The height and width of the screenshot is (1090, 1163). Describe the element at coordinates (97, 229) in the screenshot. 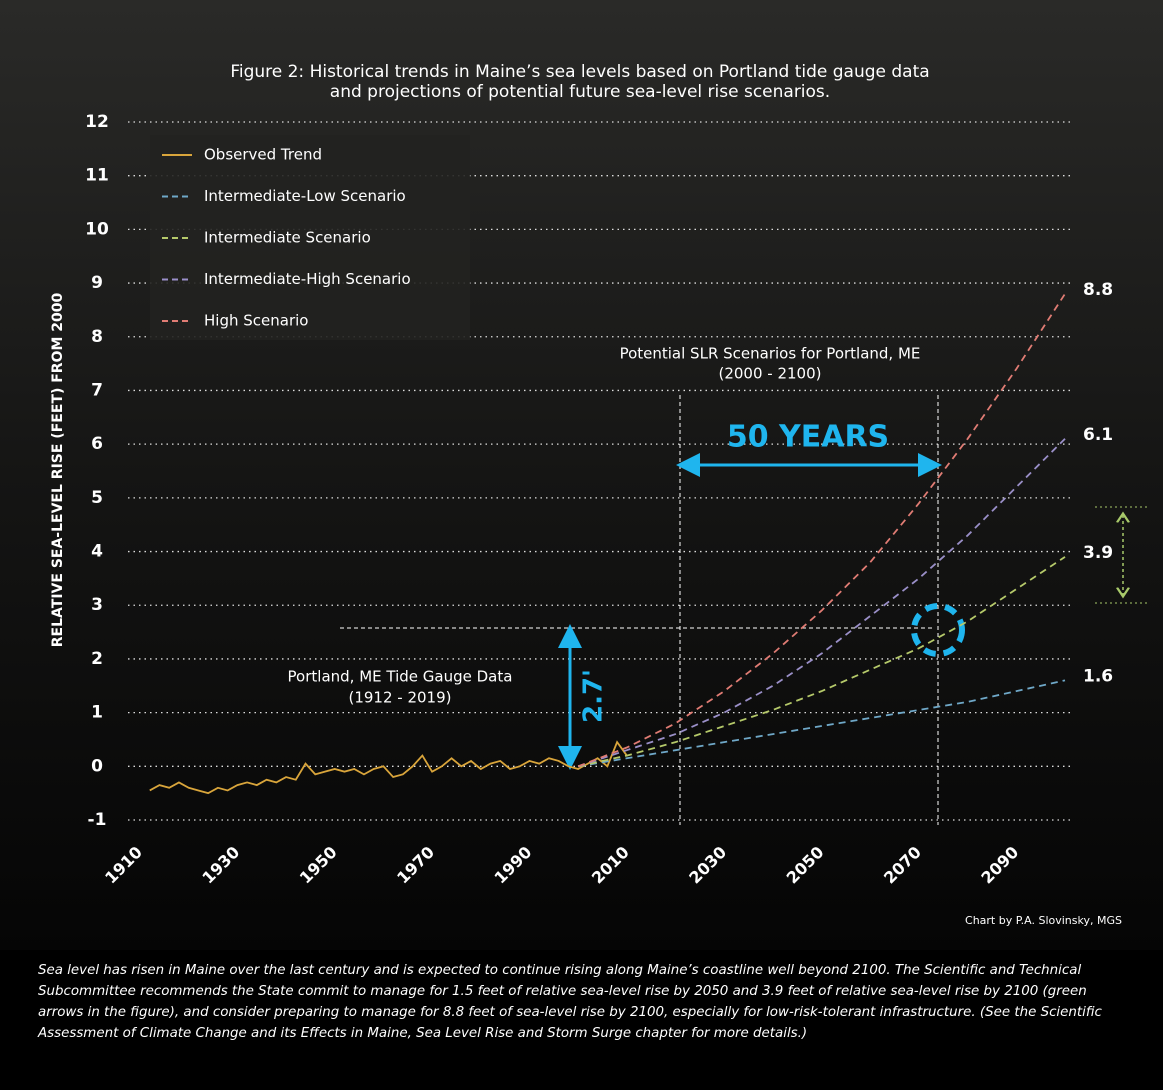

I see `y-tick-label: 10` at that location.